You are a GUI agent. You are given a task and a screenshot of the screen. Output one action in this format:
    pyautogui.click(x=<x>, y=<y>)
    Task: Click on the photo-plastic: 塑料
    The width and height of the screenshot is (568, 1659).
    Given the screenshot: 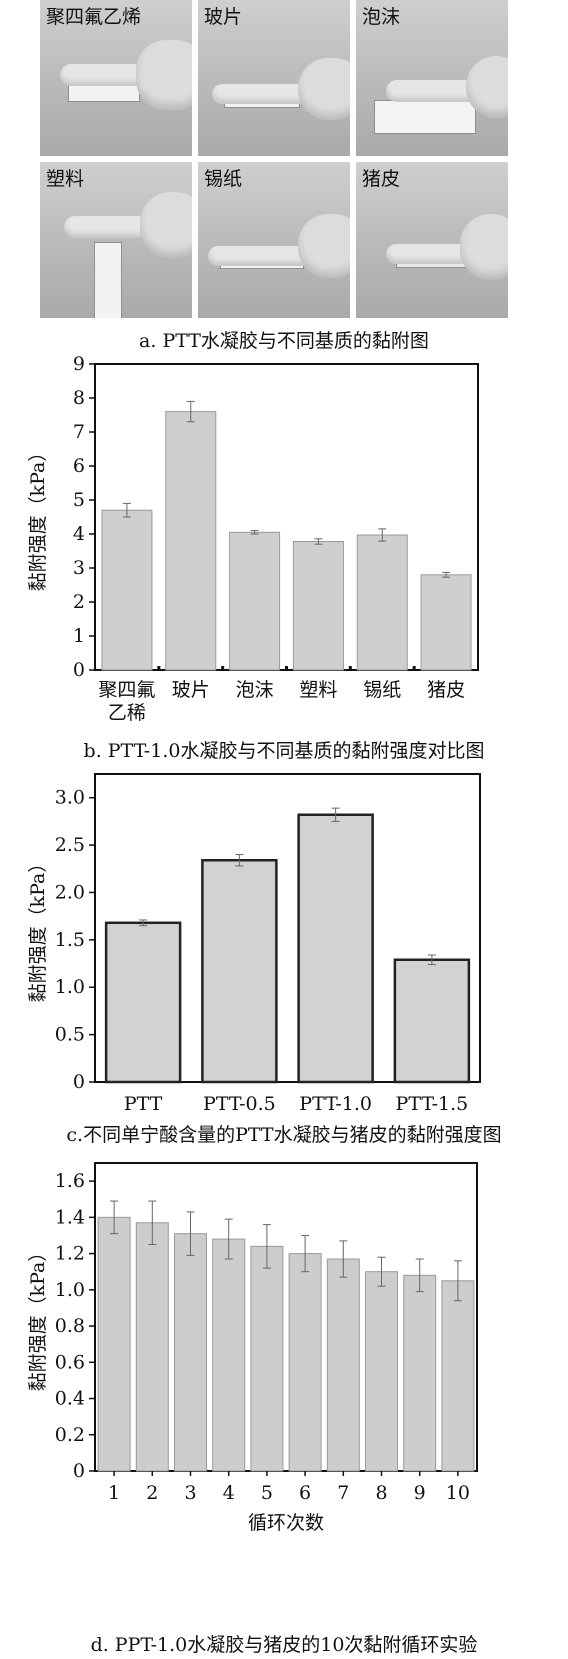 What is the action you would take?
    pyautogui.click(x=116, y=240)
    